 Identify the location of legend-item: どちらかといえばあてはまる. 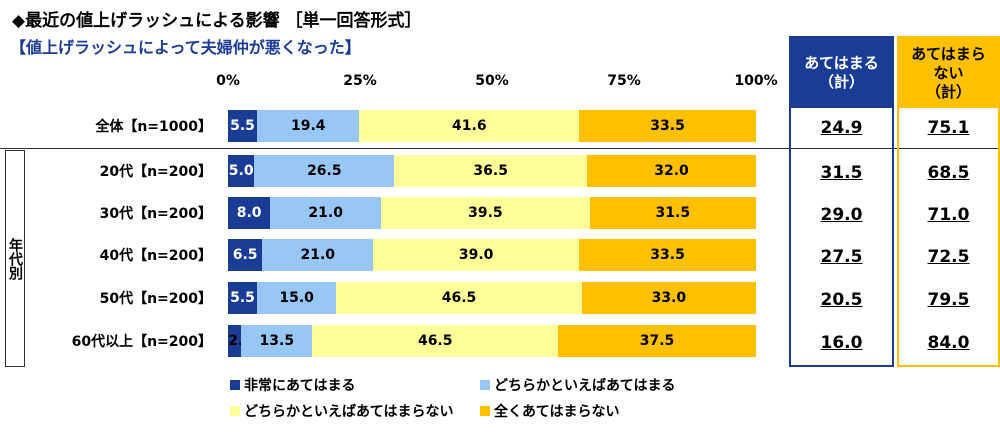
(577, 385).